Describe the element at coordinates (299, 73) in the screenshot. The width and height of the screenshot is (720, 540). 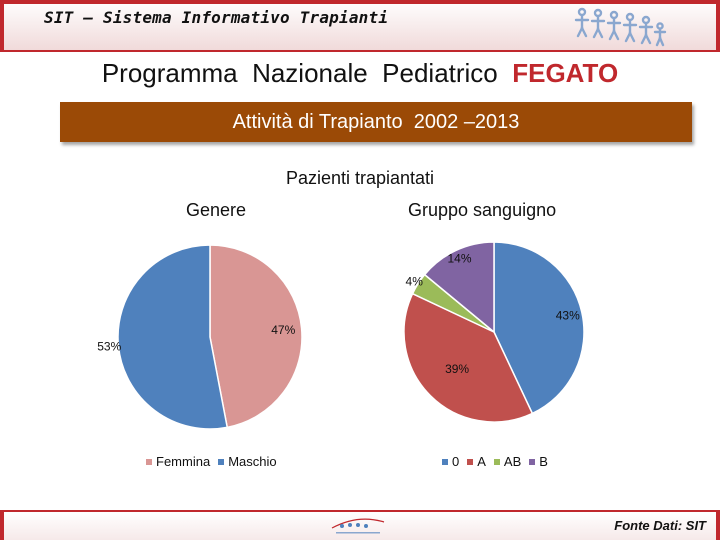
I see `program-title-text: Programma Nazionale Pediatrico` at that location.